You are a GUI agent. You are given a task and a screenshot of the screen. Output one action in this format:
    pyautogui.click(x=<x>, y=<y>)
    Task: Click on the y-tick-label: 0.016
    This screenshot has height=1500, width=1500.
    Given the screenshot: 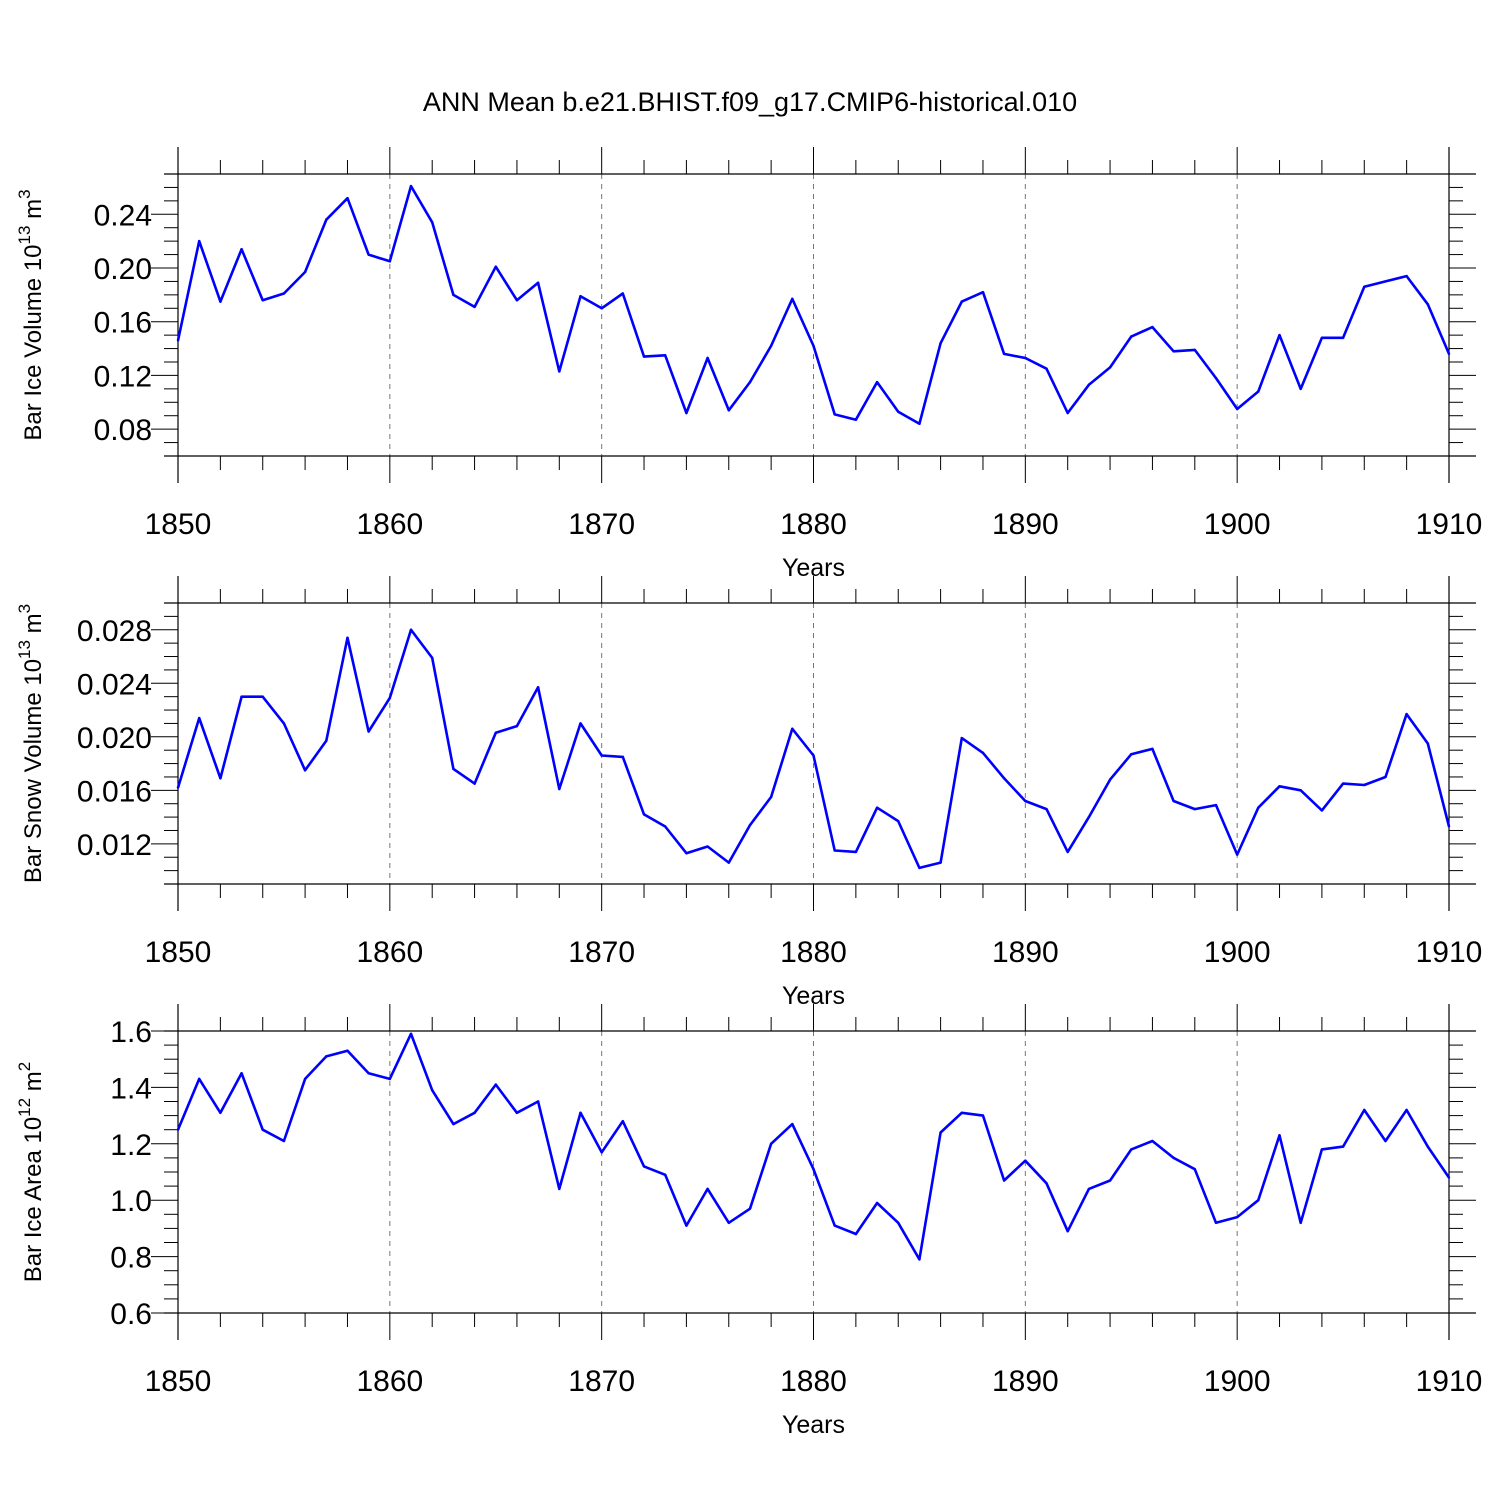 What is the action you would take?
    pyautogui.click(x=114, y=791)
    